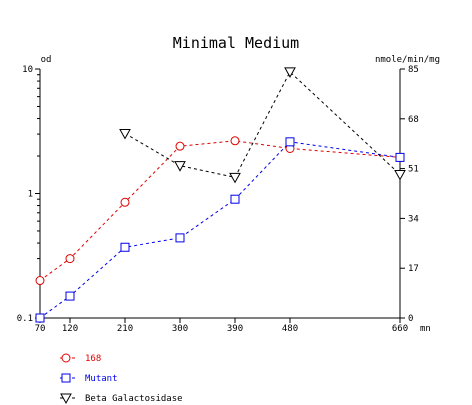  I want to click on x-tick-label: 390, so click(235, 329).